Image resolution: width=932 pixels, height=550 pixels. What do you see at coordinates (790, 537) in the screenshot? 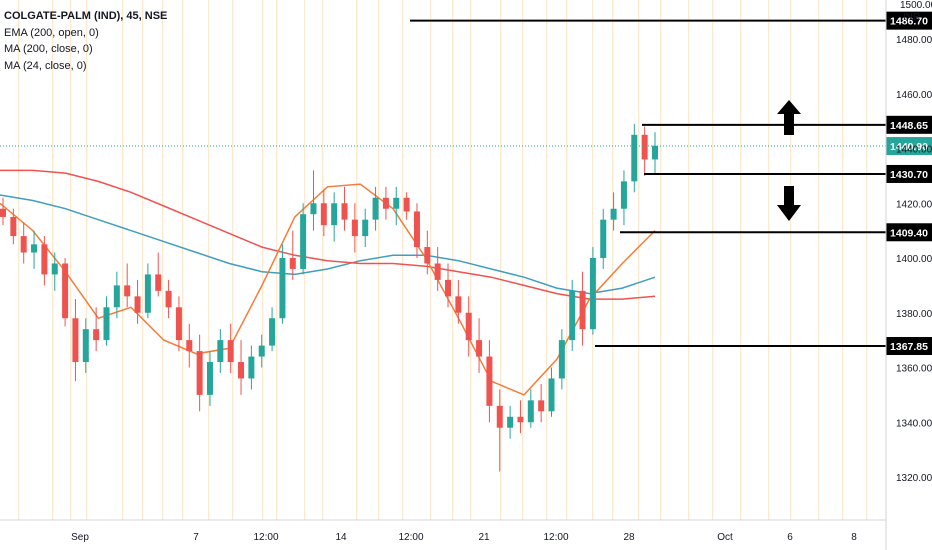
I see `x-tick-label: 6` at bounding box center [790, 537].